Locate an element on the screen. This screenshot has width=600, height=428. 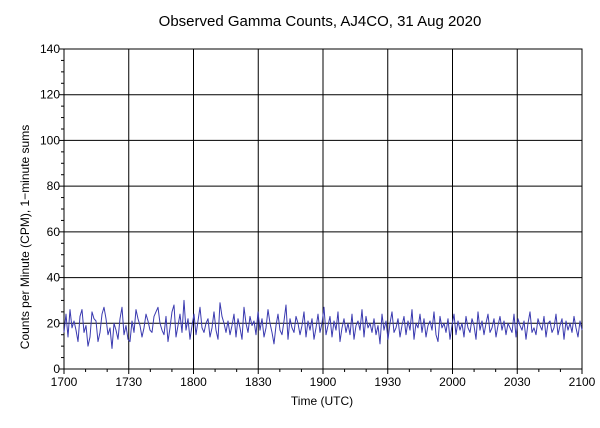
x-tick-label: 1900 is located at coordinates (323, 382).